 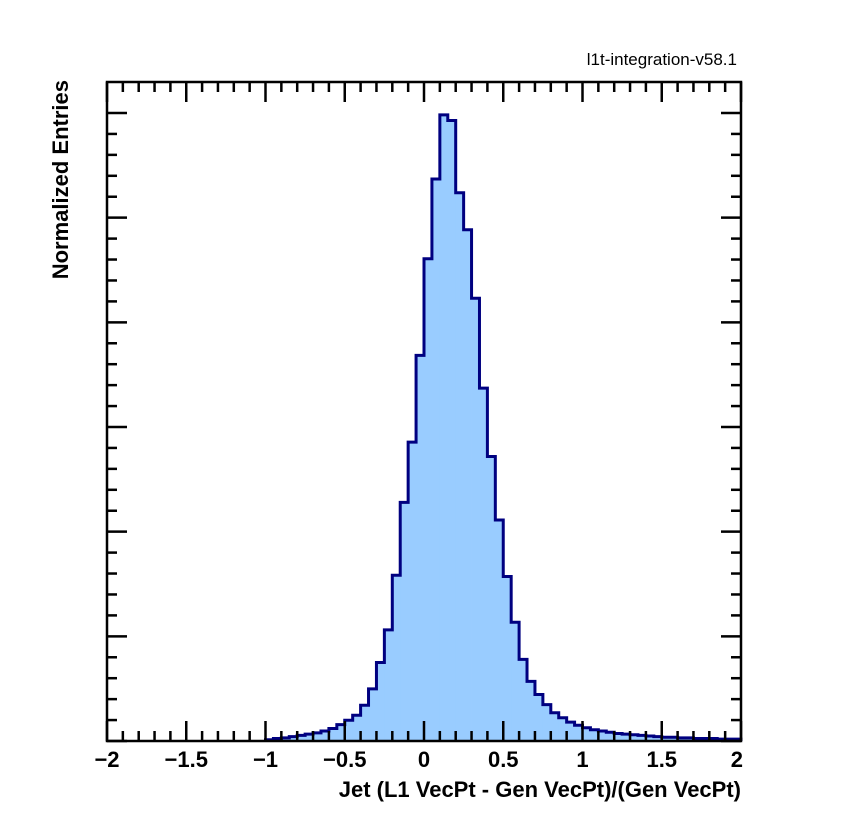 I want to click on x-tick-labels: −2 −1.5 −1 −0.5 0 0.5 1 1.5 2, so click(x=418, y=759).